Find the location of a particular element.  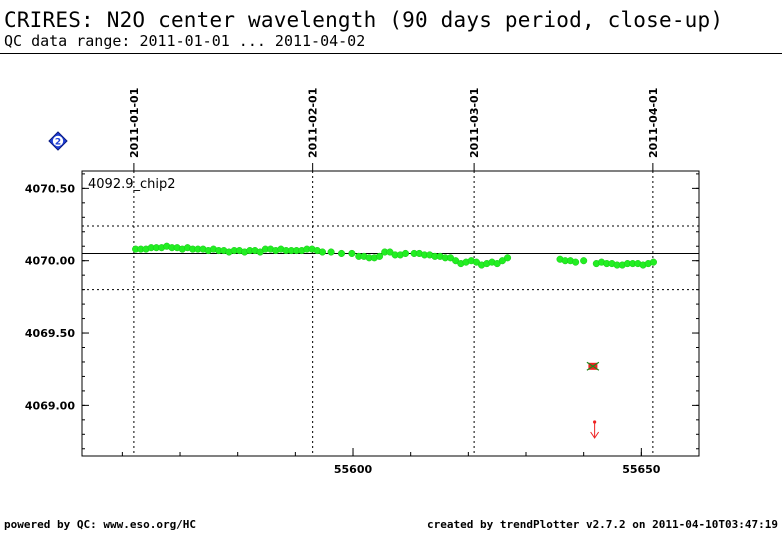

date-label: 2011-02-01 is located at coordinates (313, 123).